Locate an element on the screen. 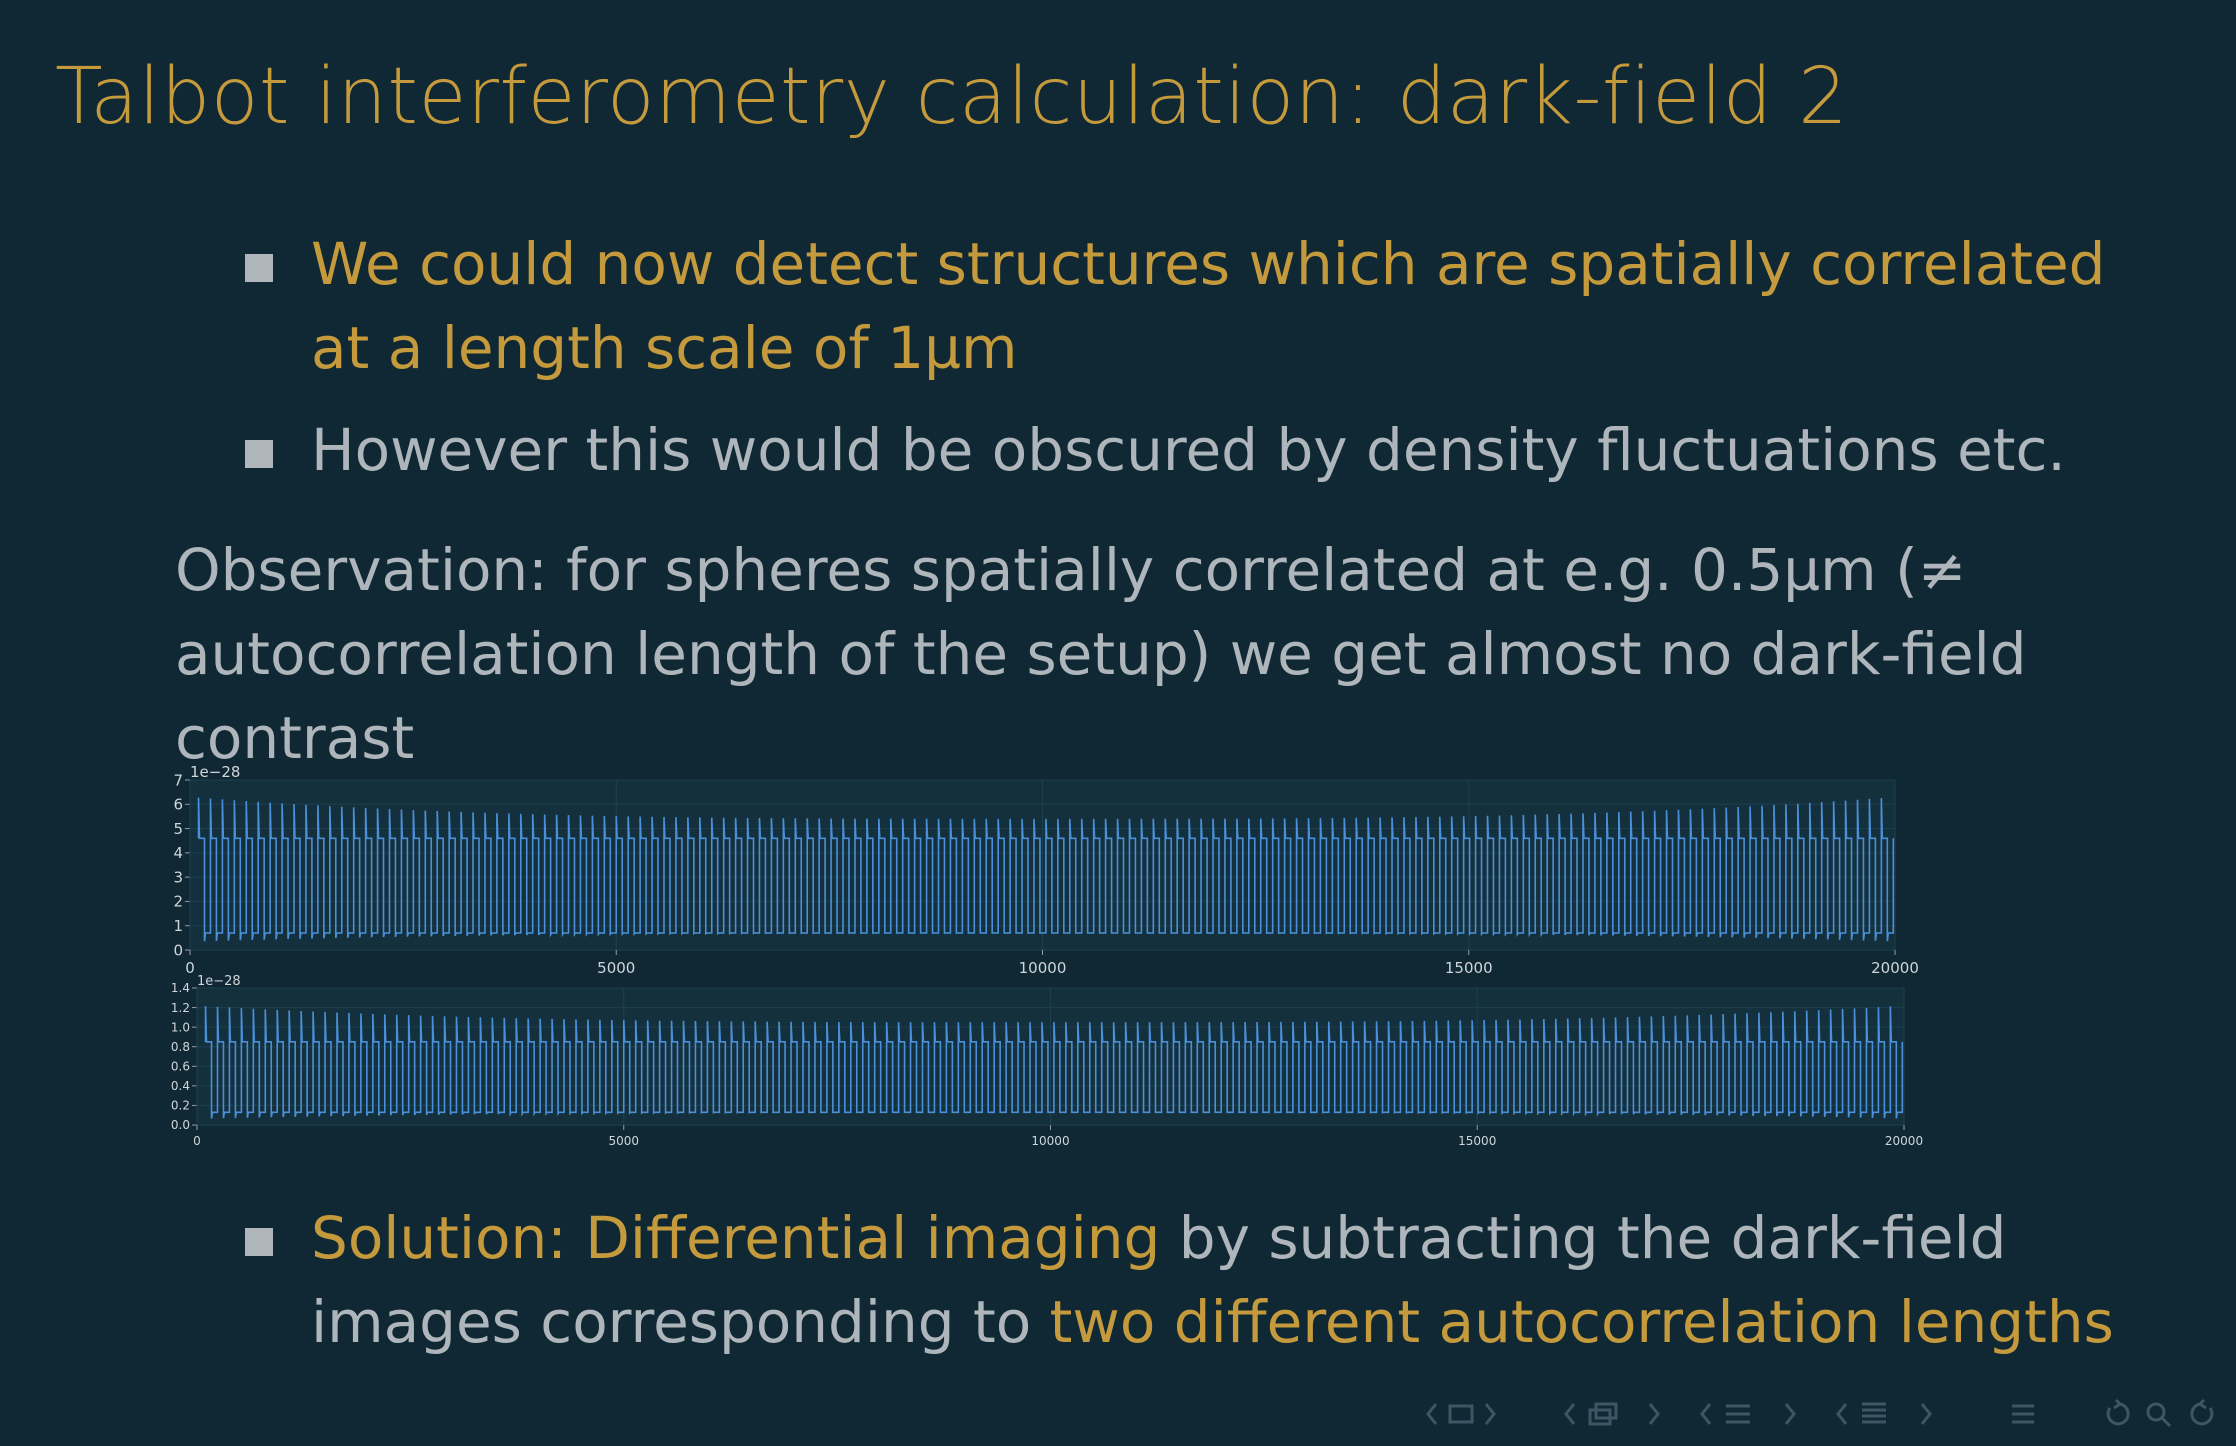  nav-search-icon is located at coordinates (2160, 1413).